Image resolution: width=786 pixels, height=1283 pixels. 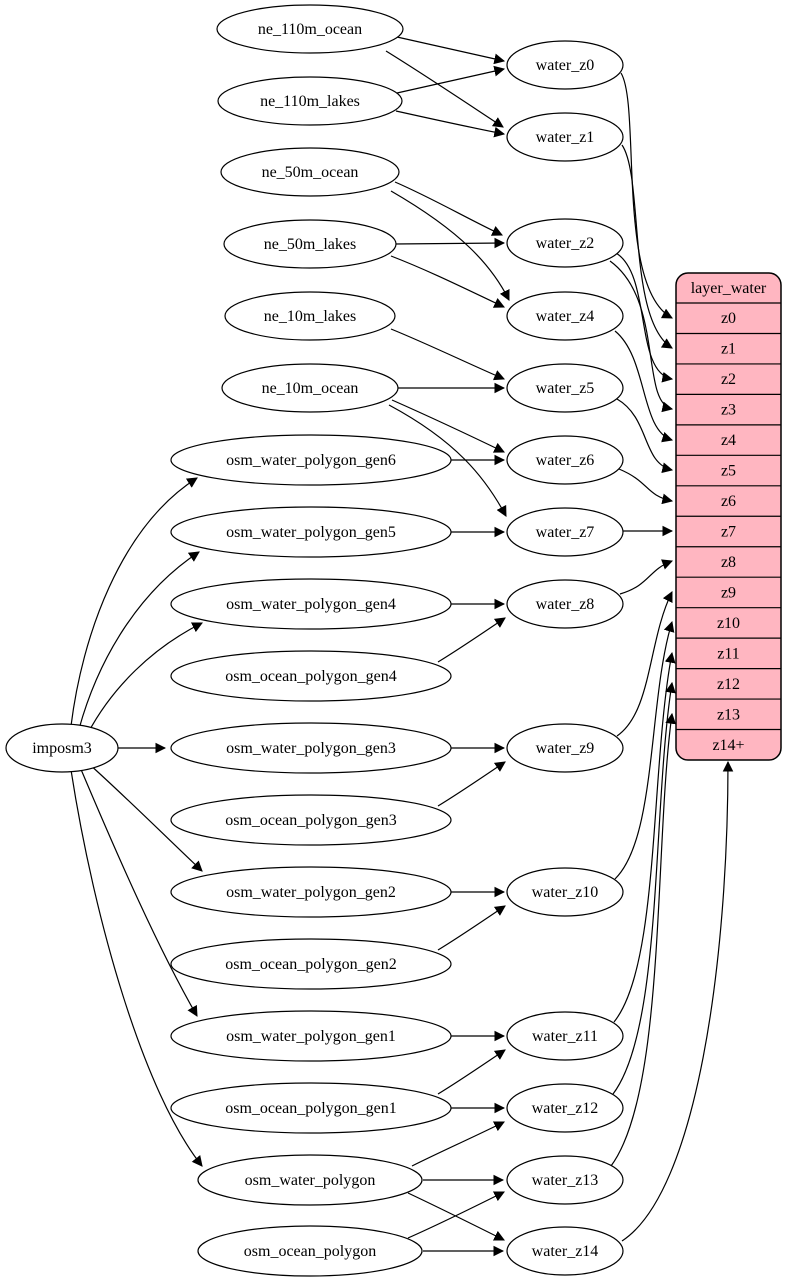 I want to click on edge-ne_10m_ocean-water_z6, so click(x=448, y=426).